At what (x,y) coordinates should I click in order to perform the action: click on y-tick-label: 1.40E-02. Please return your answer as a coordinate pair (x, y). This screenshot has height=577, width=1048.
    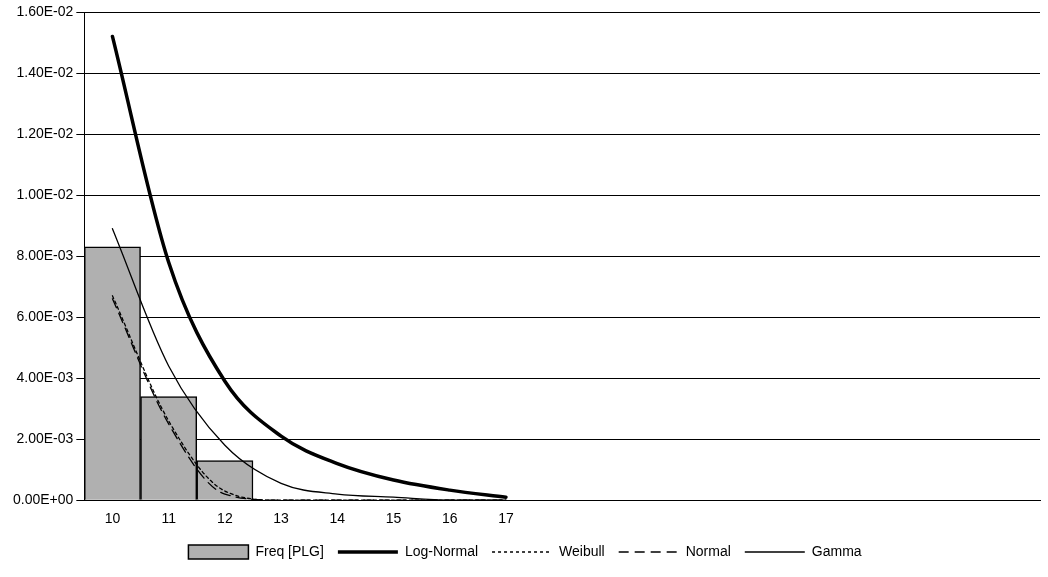
    Looking at the image, I should click on (45, 71).